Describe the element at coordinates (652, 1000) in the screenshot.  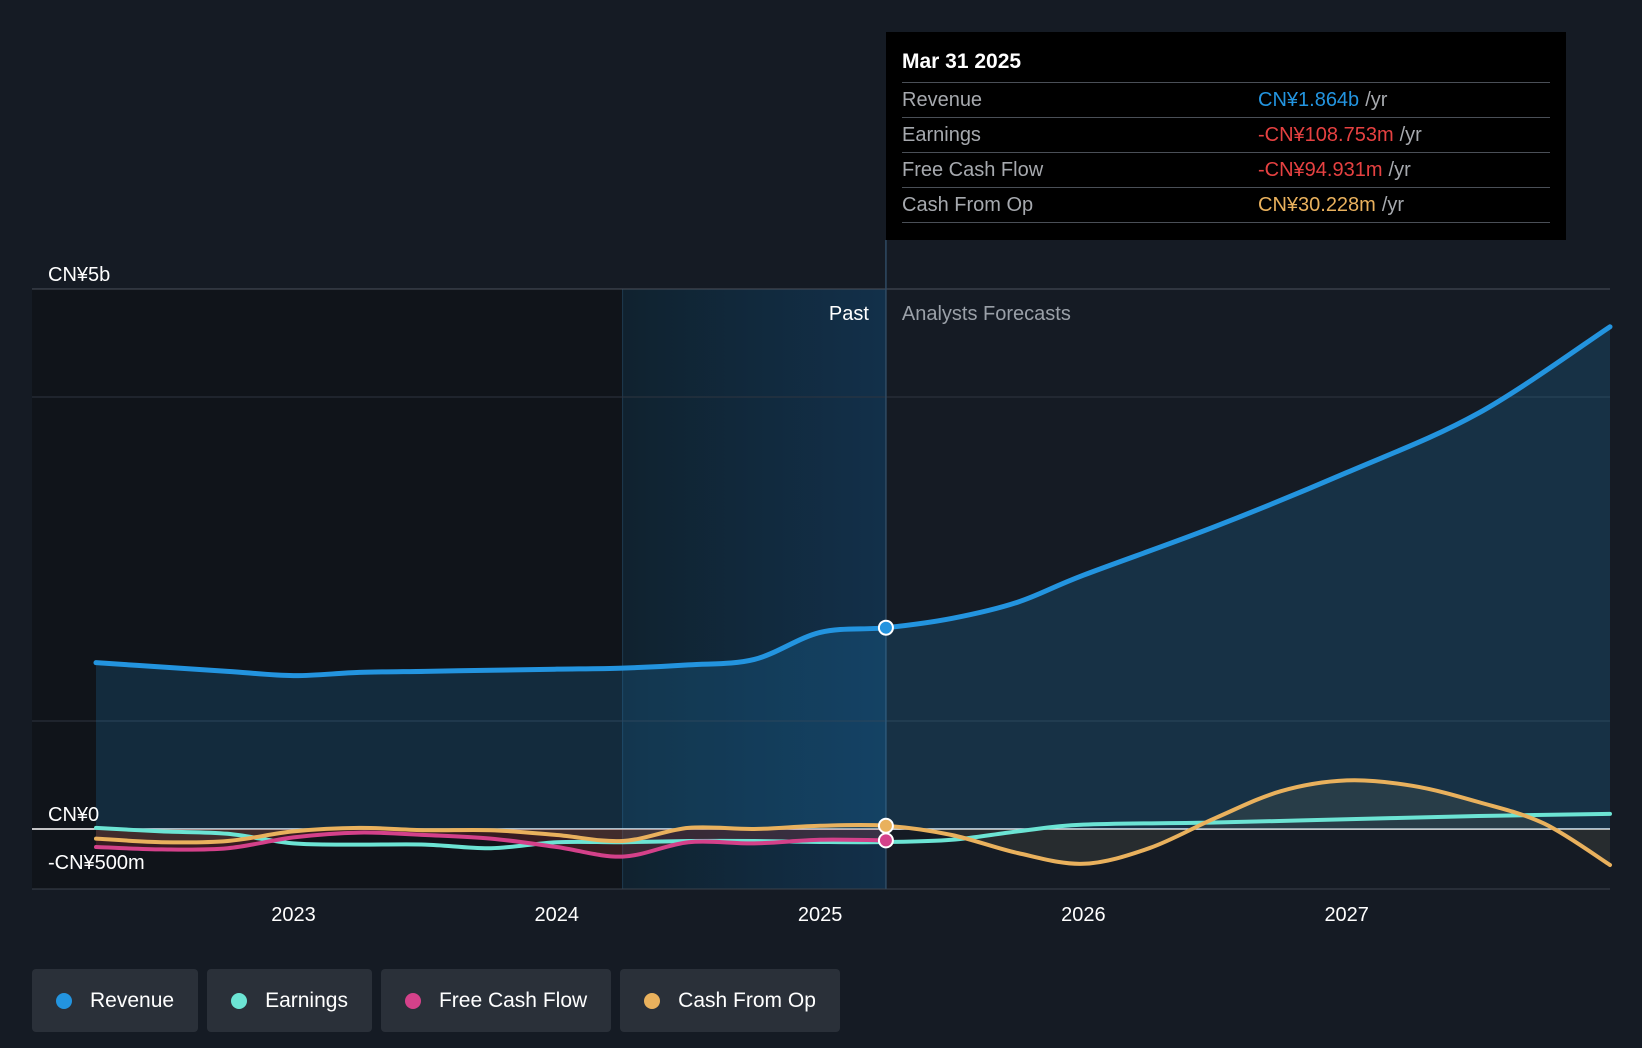
I see `cash-from-op-dot-icon` at that location.